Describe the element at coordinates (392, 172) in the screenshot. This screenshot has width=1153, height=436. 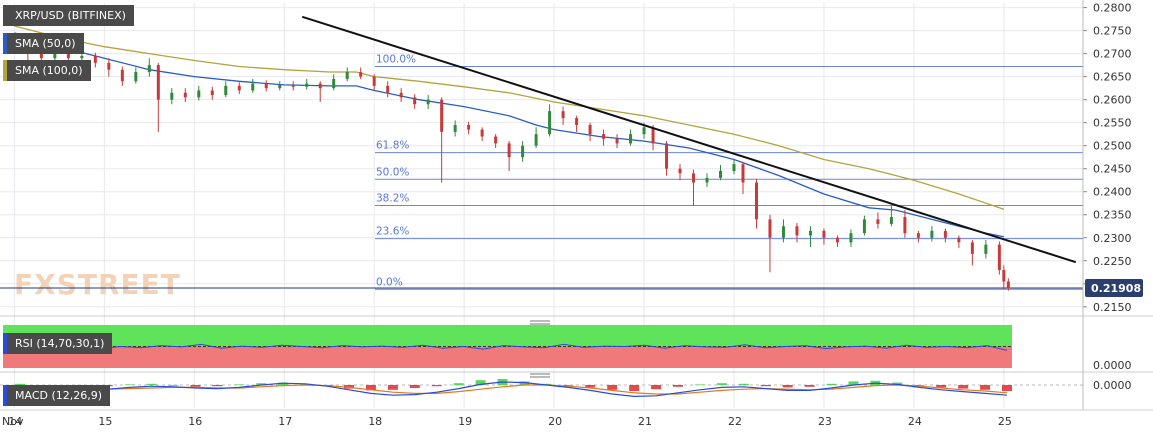
I see `fib-level-label: 50.0%` at that location.